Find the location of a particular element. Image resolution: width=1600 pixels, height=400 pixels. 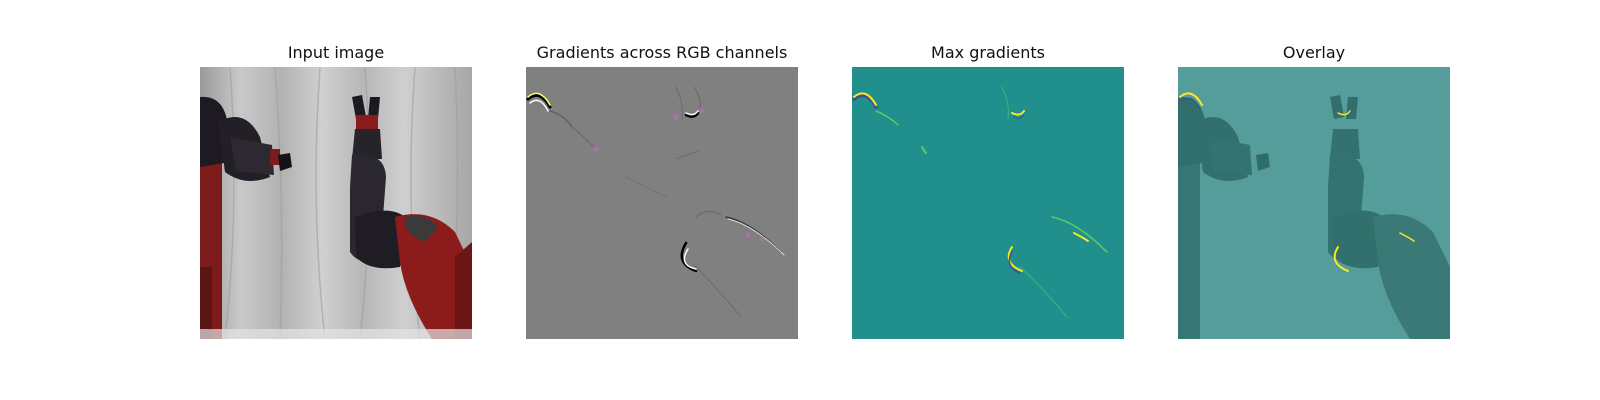

gradients-image is located at coordinates (662, 203).